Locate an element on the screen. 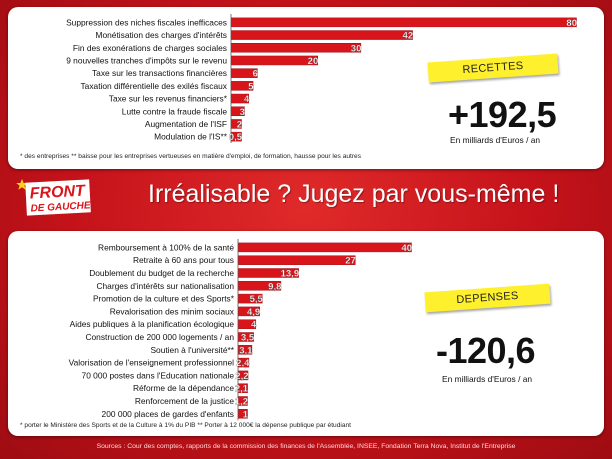  category-label: Modulation de l'IS** is located at coordinates (191, 137).